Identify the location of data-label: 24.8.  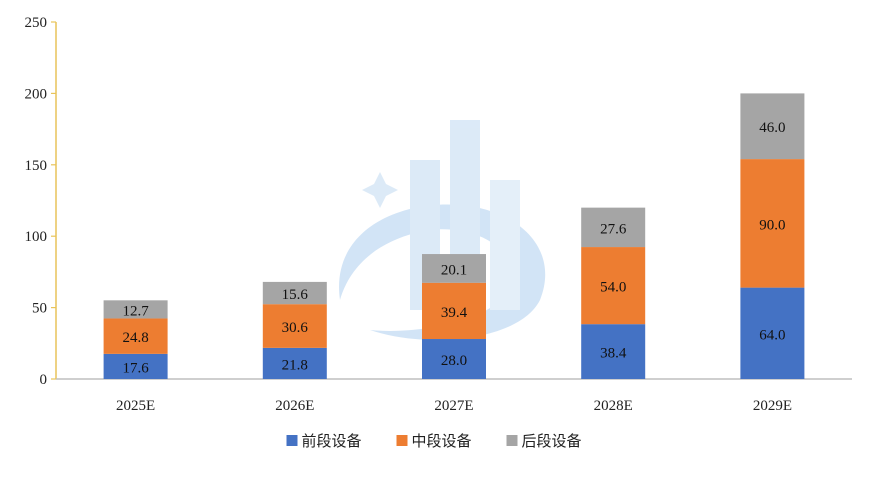
(135, 338).